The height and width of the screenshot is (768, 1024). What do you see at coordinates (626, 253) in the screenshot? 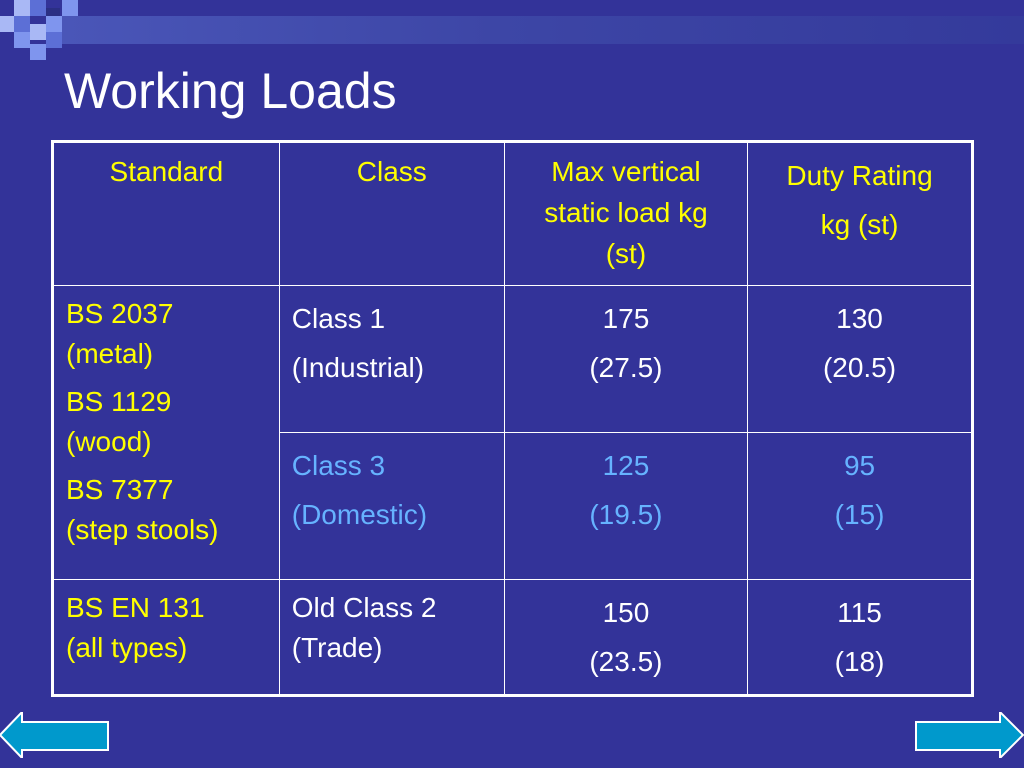
I see `header-max-load-line: (st)` at bounding box center [626, 253].